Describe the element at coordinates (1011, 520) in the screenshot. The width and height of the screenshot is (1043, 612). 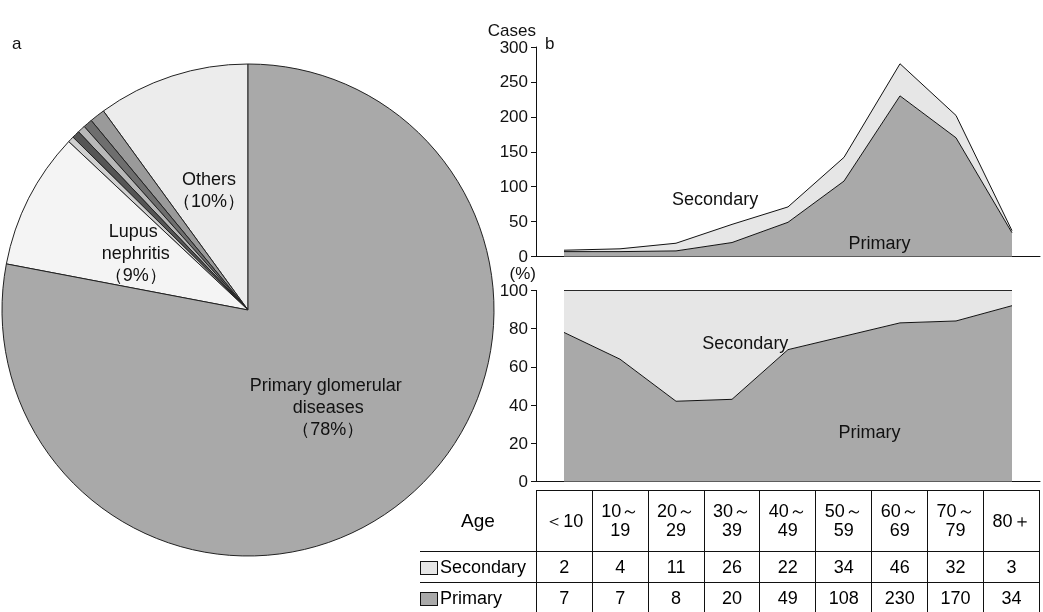
I see `category-label: 80＋` at that location.